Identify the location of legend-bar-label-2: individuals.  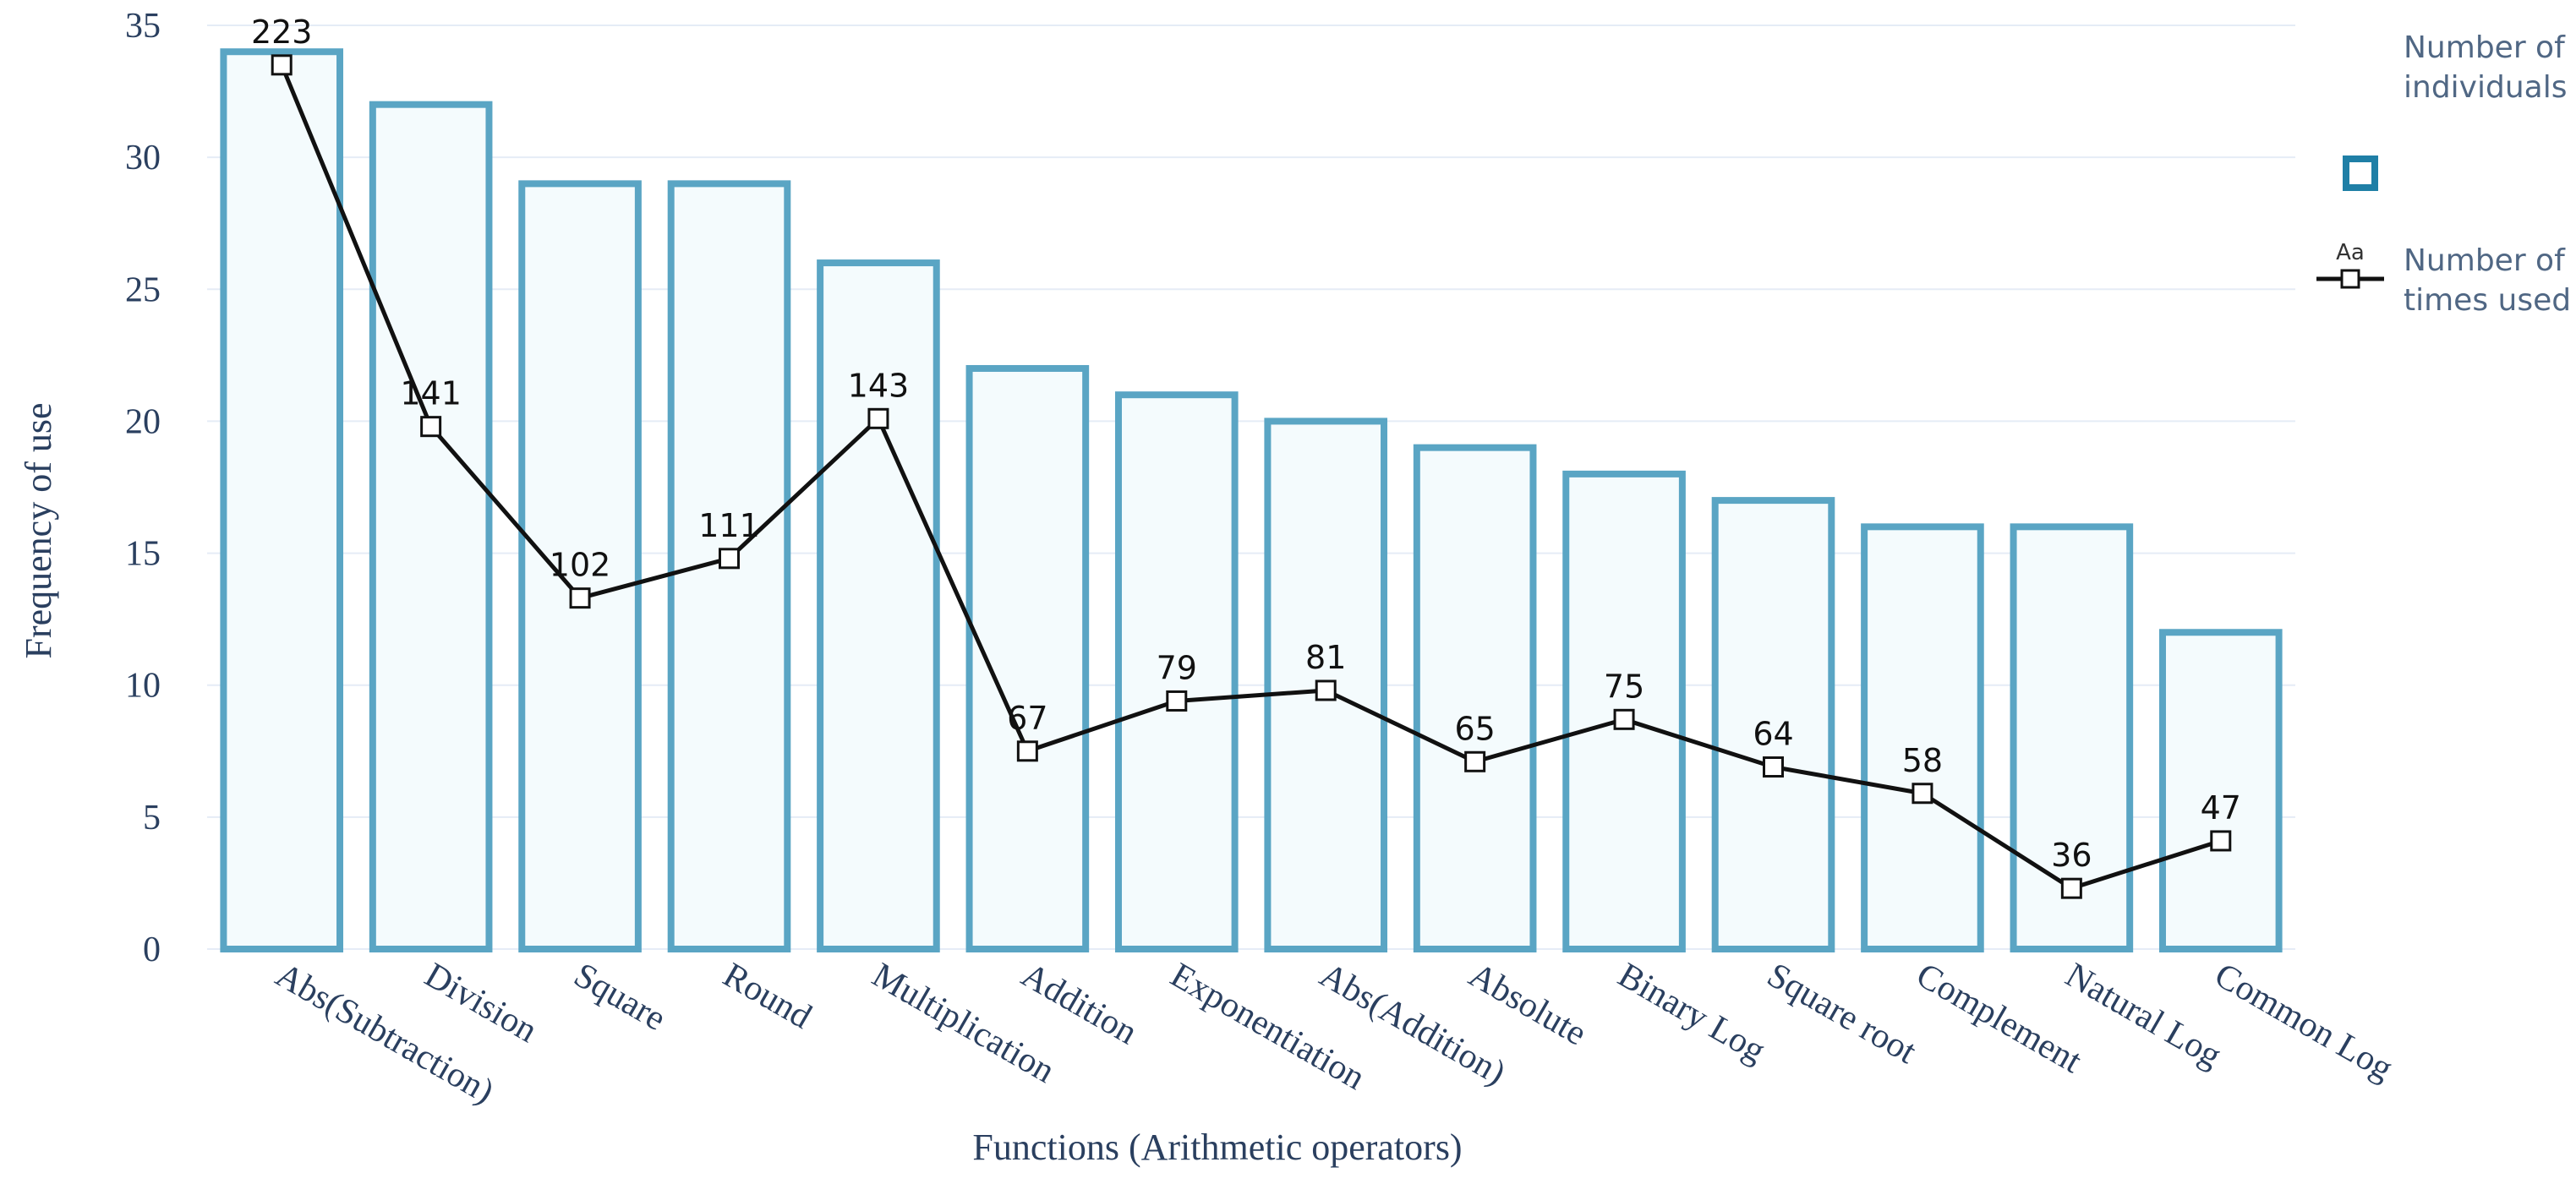
(2485, 87).